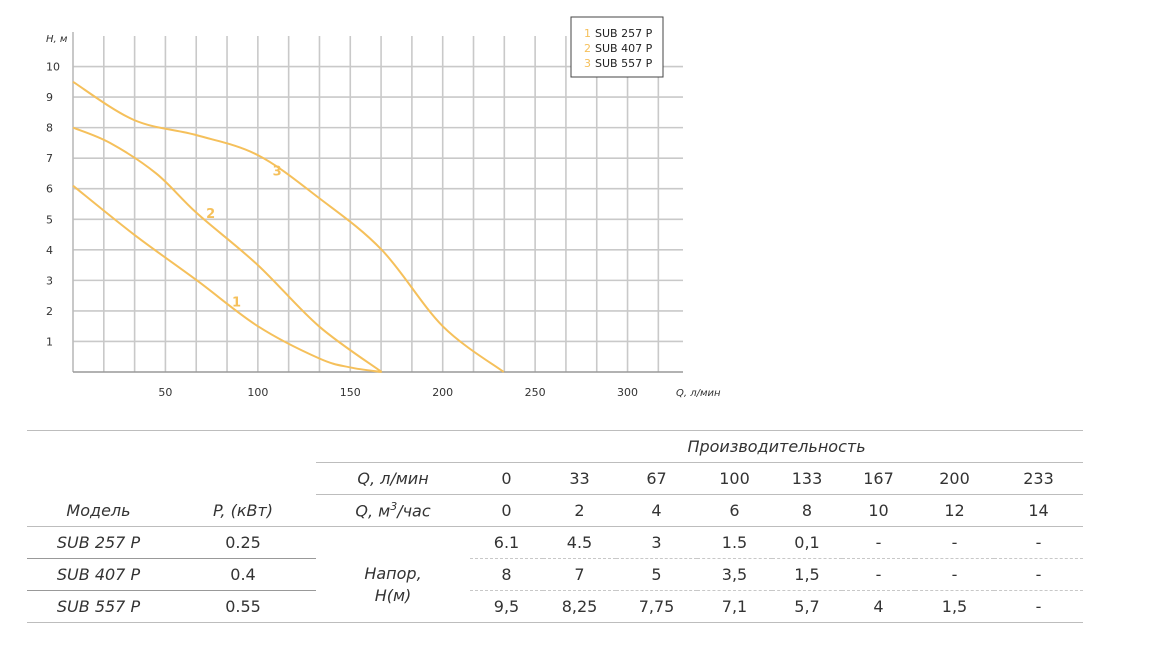 Image resolution: width=1165 pixels, height=646 pixels. Describe the element at coordinates (49, 250) in the screenshot. I see `y-tick-label: 4` at that location.